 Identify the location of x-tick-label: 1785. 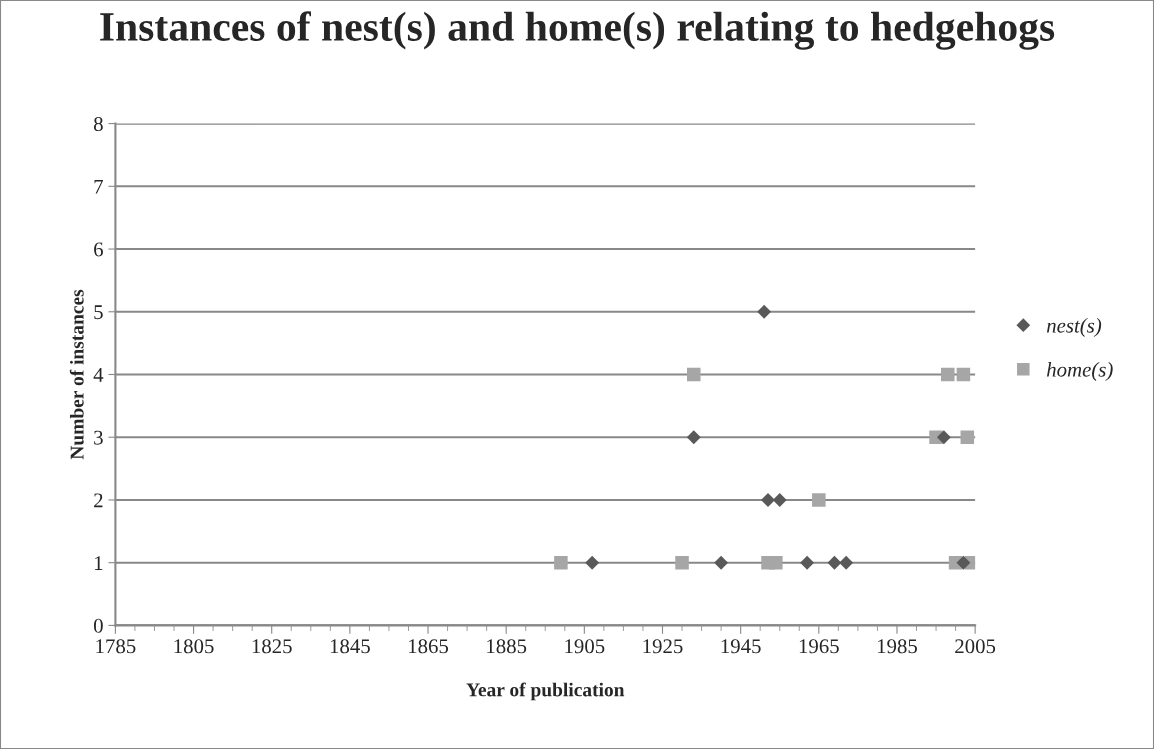
(116, 646).